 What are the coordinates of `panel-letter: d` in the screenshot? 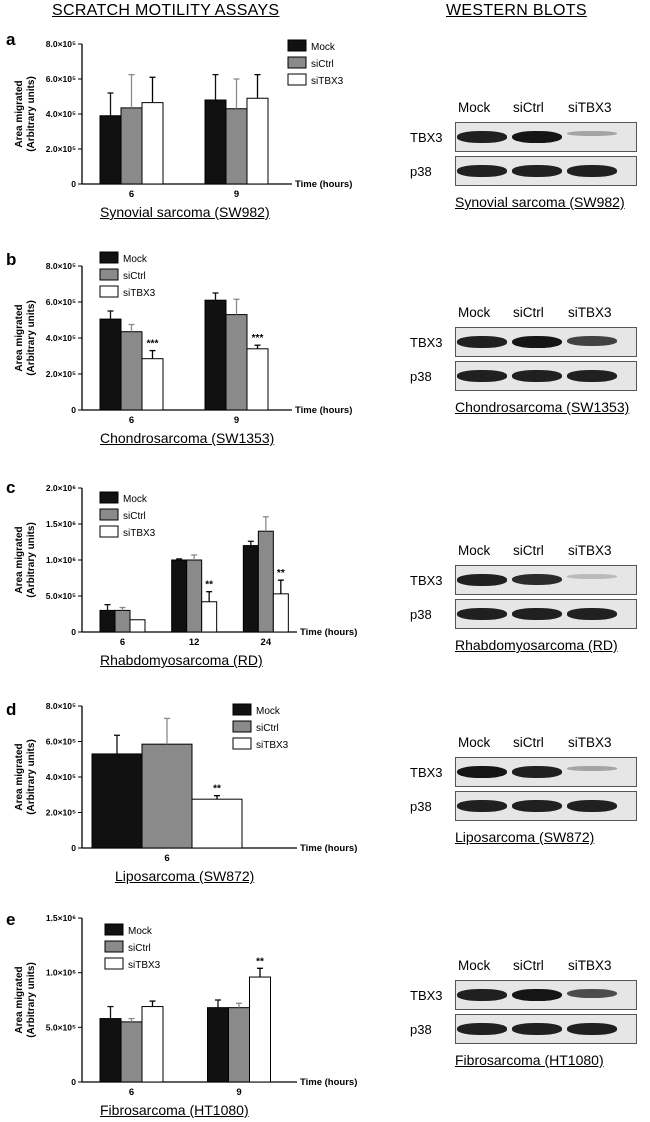 It's located at (11, 709).